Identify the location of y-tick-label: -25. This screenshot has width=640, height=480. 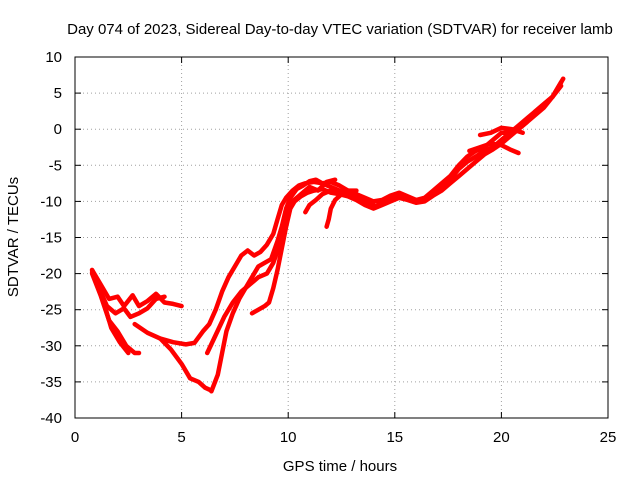
(51, 310).